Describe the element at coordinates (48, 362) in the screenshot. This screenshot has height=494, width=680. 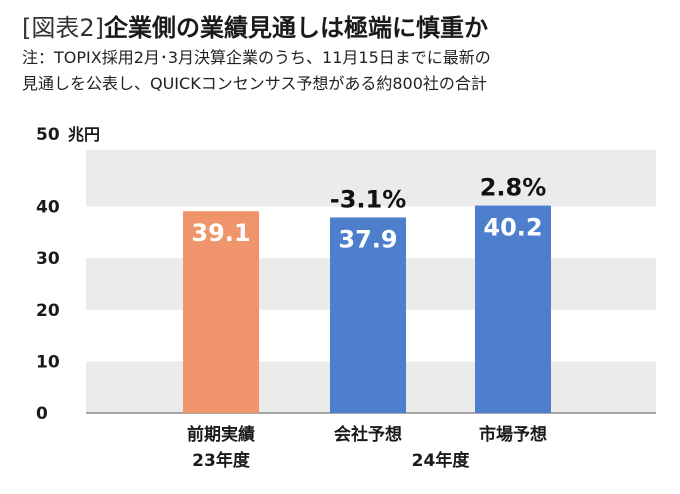
I see `y-tick-label-10: 10` at that location.